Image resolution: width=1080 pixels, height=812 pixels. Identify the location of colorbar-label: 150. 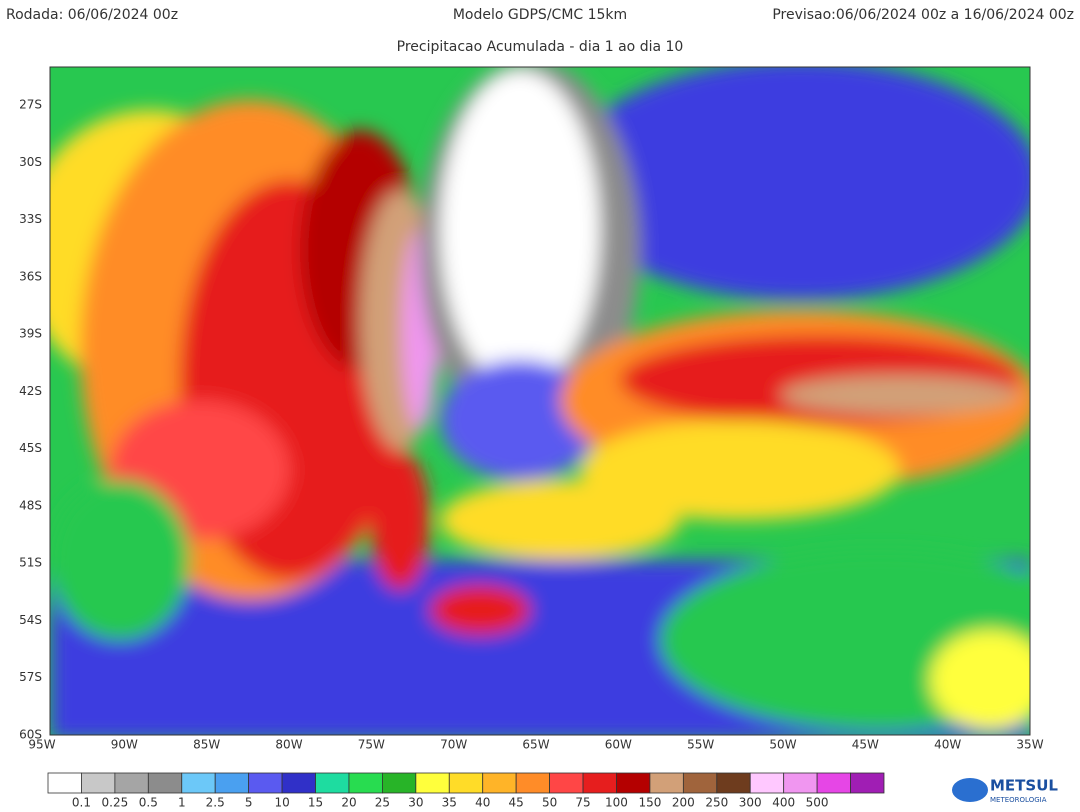
(649, 803).